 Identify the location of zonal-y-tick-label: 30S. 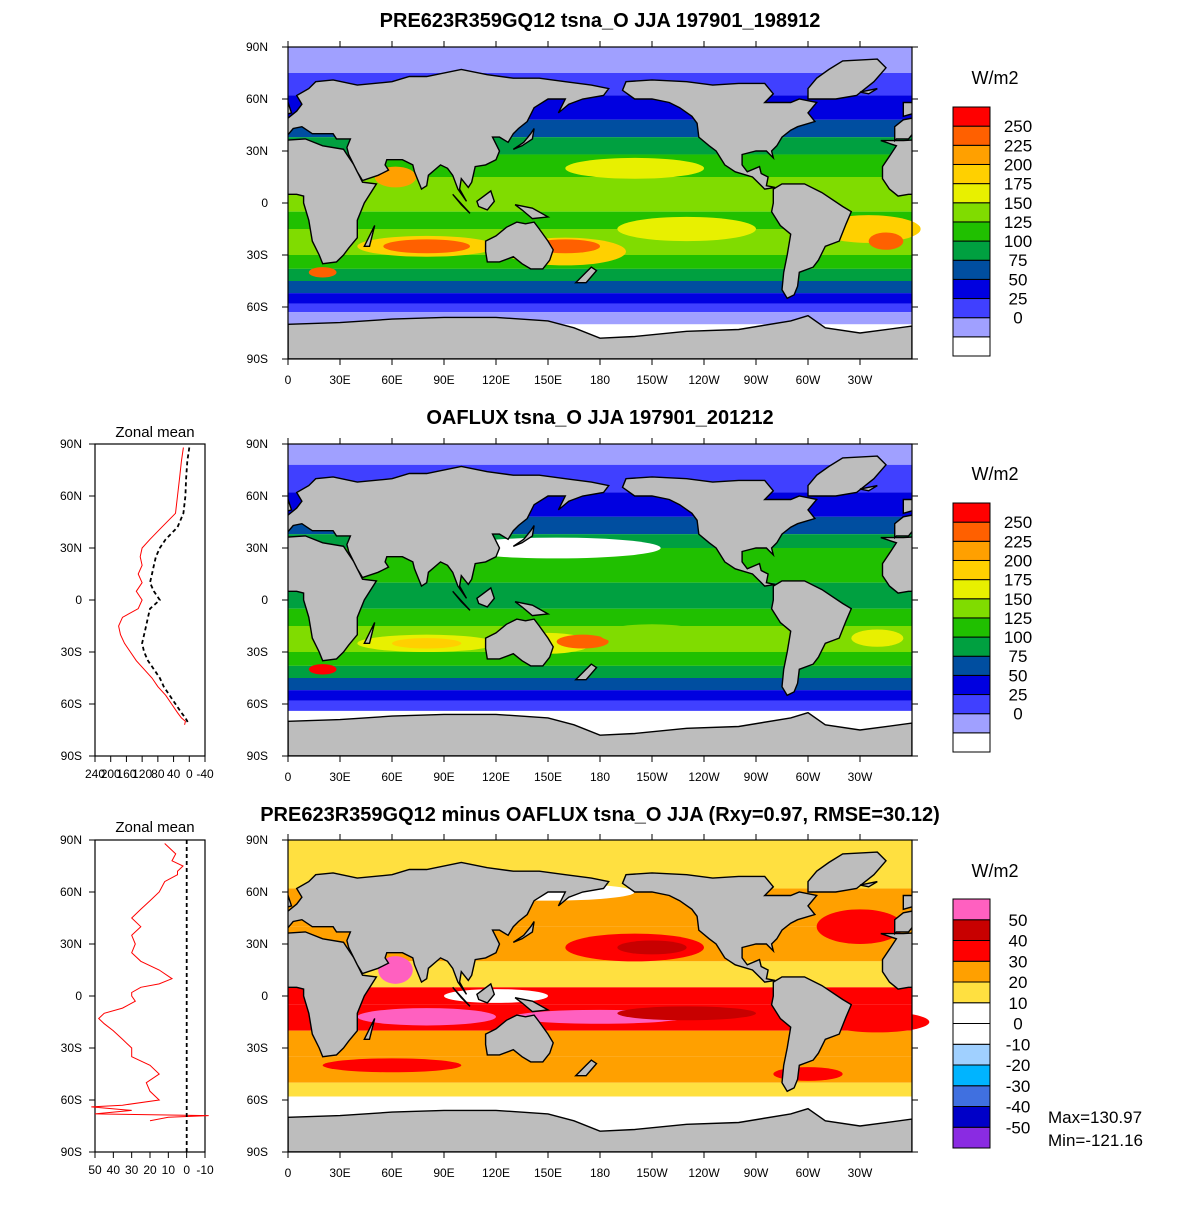
(71, 652).